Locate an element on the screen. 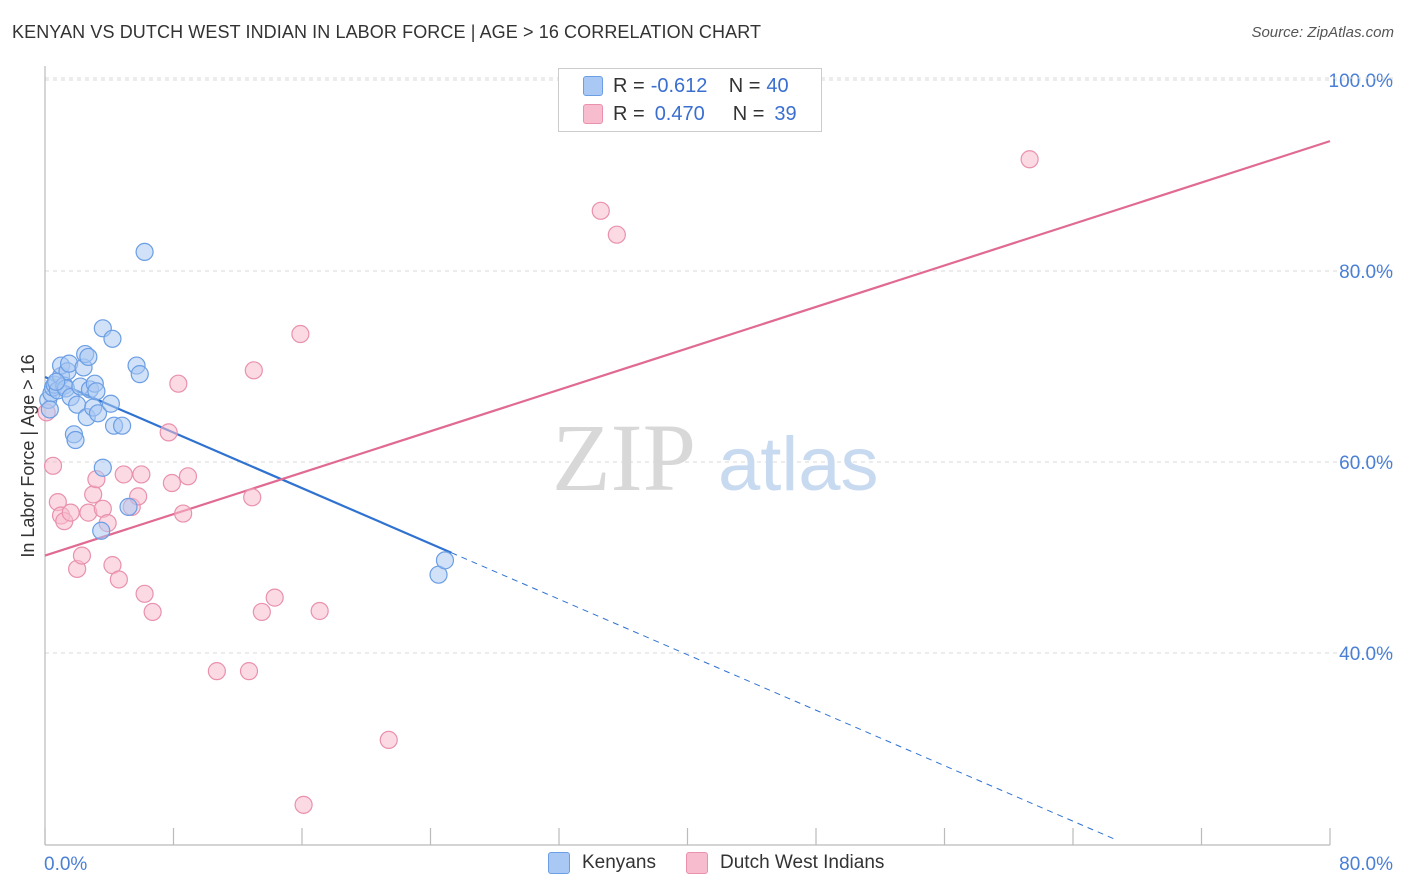 This screenshot has width=1406, height=892. y-axis-label: In Labor Force | Age > 16 is located at coordinates (28, 455).